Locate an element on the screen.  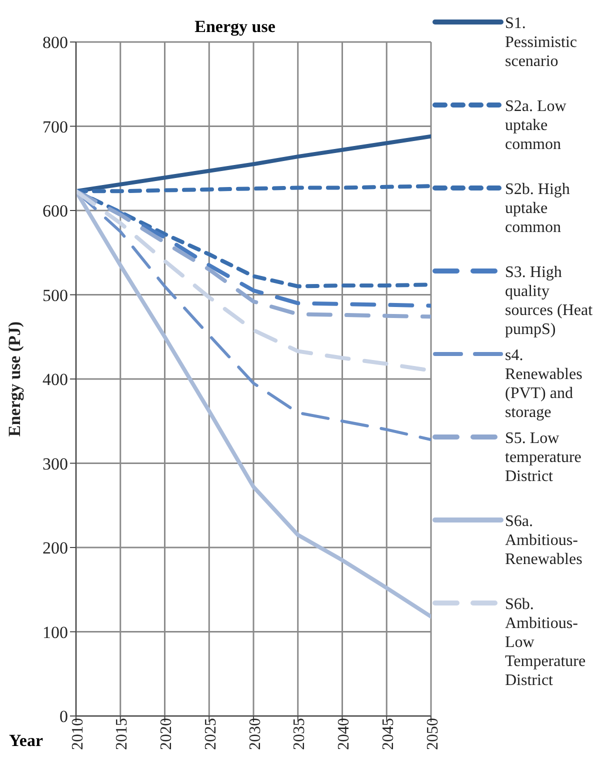
y-tick-label: 200 is located at coordinates (55, 548).